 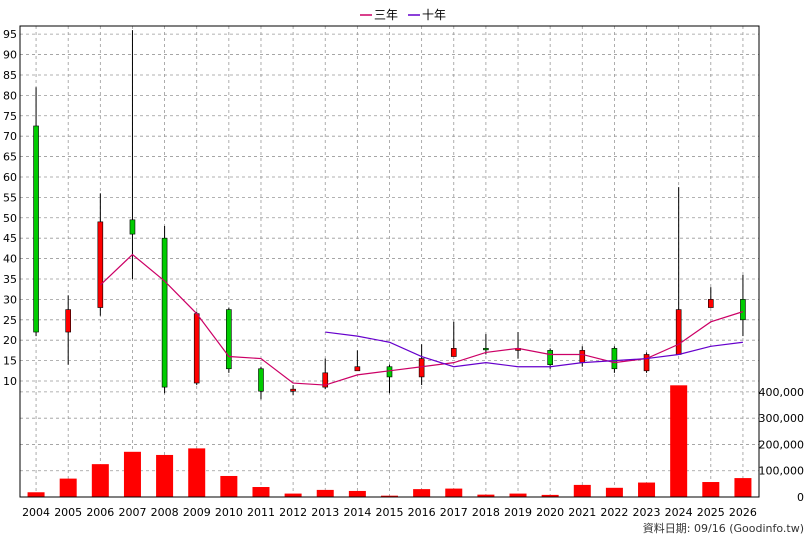 I want to click on price-tick-label: 95, so click(x=10, y=34).